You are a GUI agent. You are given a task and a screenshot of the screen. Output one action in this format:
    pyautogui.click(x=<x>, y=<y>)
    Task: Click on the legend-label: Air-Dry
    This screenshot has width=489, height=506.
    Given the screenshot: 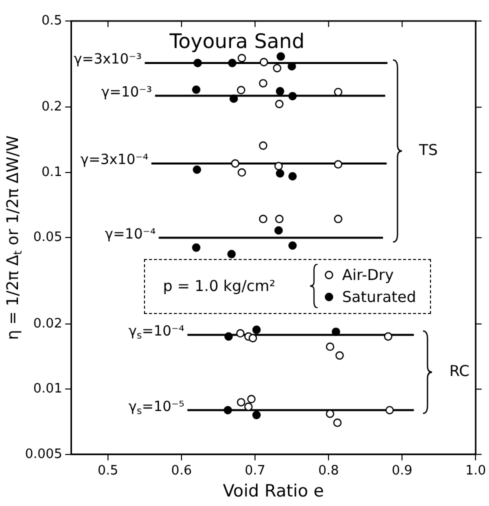 What is the action you would take?
    pyautogui.click(x=368, y=275)
    